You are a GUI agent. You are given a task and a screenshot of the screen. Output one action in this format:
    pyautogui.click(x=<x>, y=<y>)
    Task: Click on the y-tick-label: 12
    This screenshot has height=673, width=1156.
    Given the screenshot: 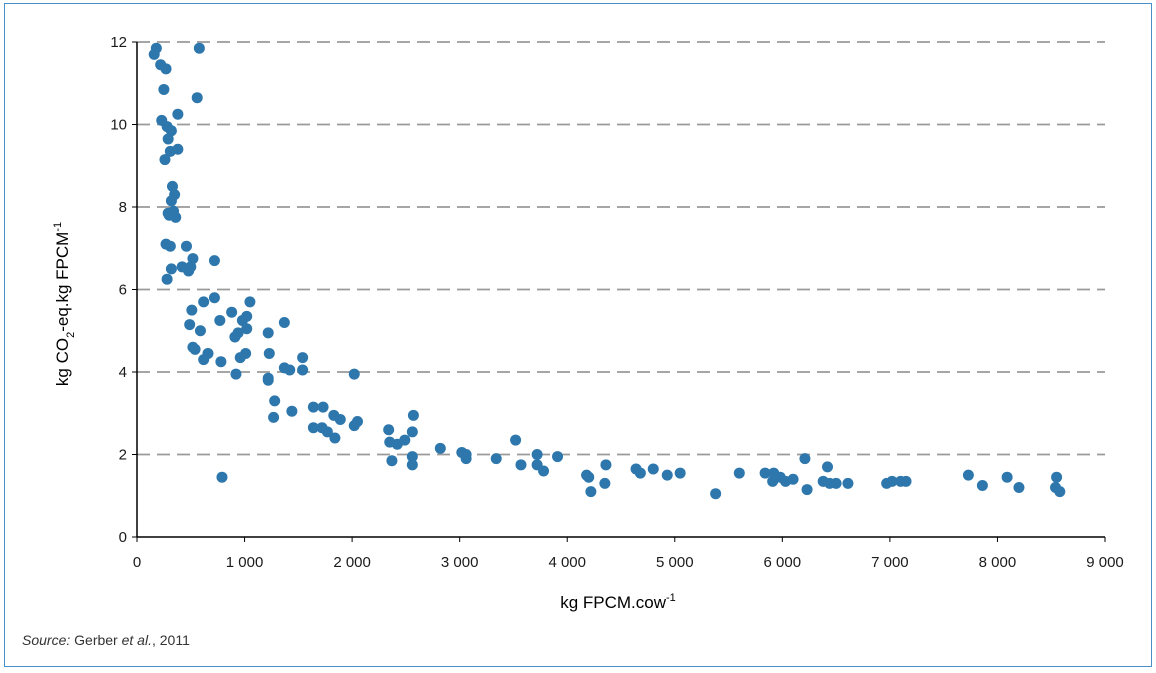 What is the action you would take?
    pyautogui.click(x=118, y=42)
    